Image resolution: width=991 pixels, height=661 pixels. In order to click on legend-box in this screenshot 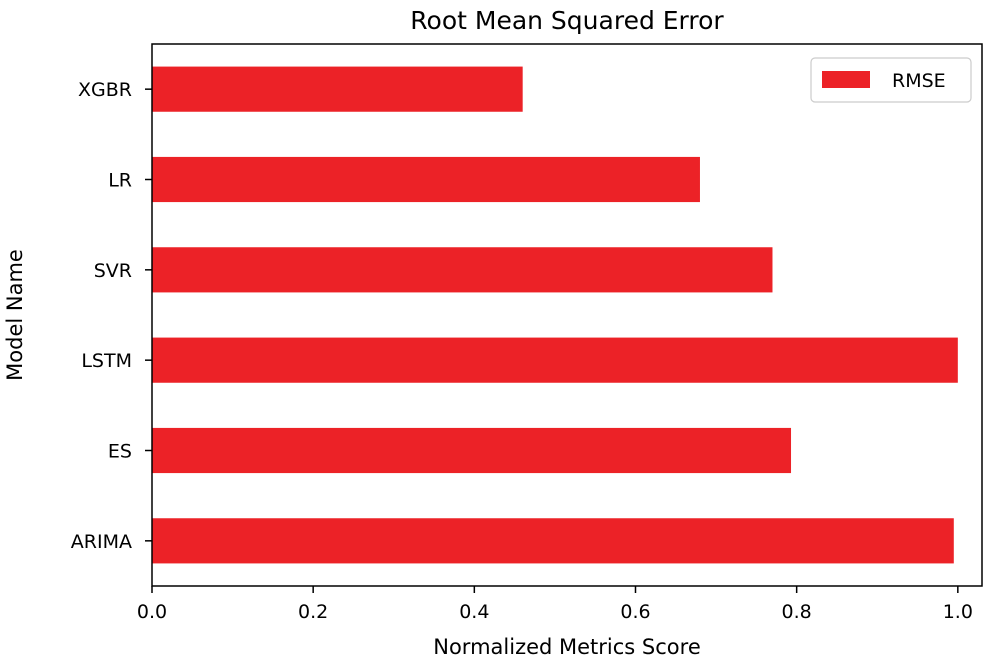, I will do `click(891, 80)`.